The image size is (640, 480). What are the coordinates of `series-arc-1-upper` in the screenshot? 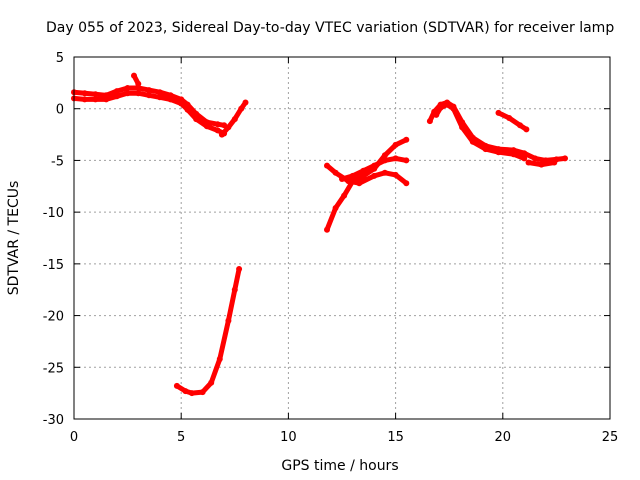 It's located at (149, 106).